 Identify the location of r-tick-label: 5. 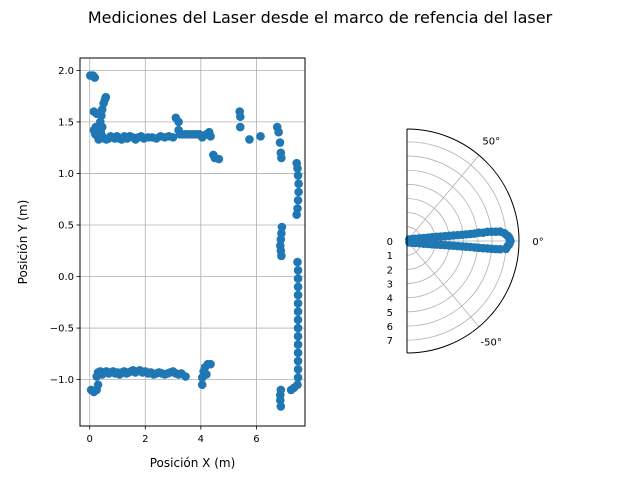
(390, 313).